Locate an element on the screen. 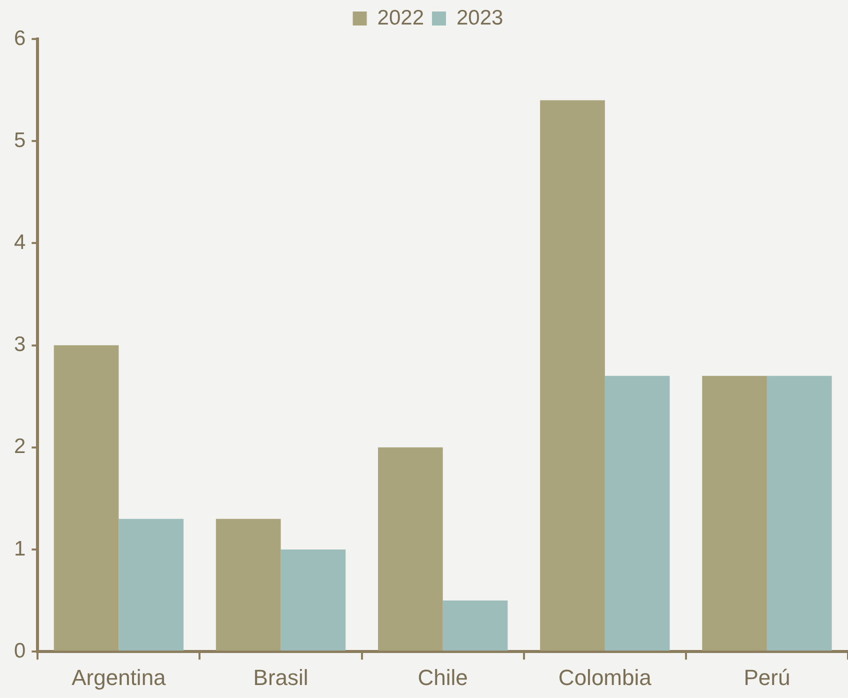 This screenshot has height=698, width=848. y-tick-label: 5 is located at coordinates (20, 140).